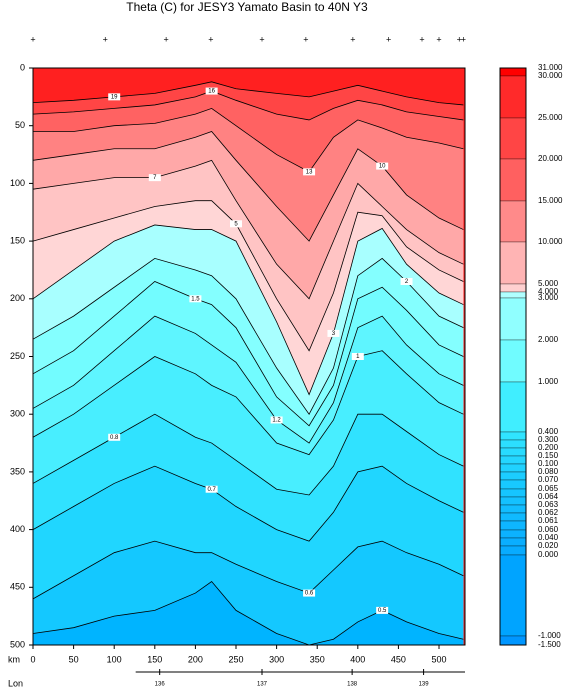  I want to click on colorbar-tick-label: 0.150, so click(548, 455).